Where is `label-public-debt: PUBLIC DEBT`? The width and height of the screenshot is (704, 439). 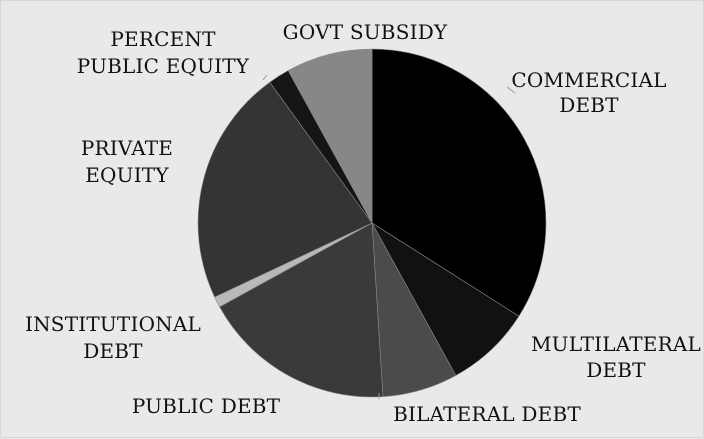 label-public-debt: PUBLIC DEBT is located at coordinates (206, 406).